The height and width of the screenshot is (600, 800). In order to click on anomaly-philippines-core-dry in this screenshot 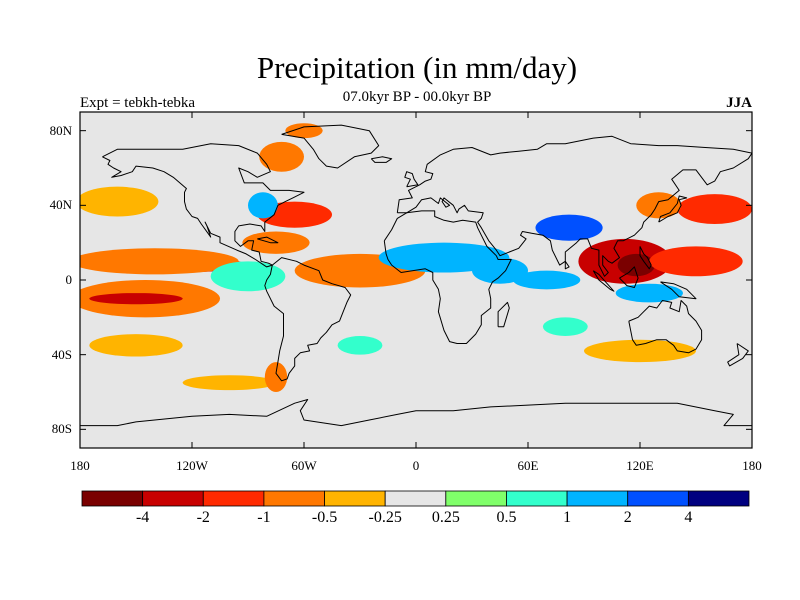, I will do `click(636, 265)`.